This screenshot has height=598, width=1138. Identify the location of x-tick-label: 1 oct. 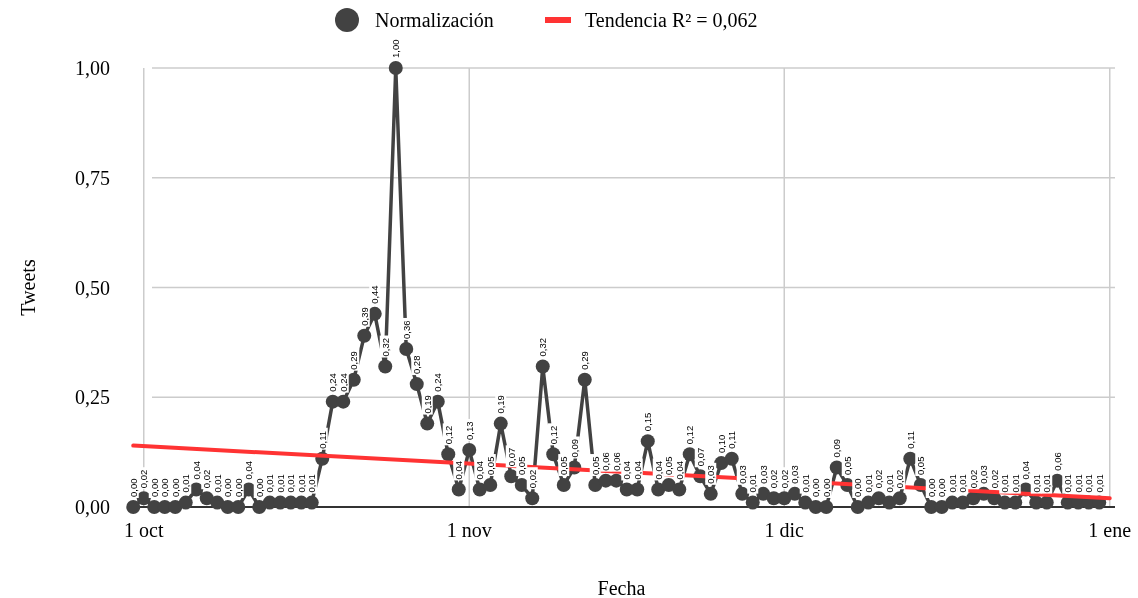
(144, 530).